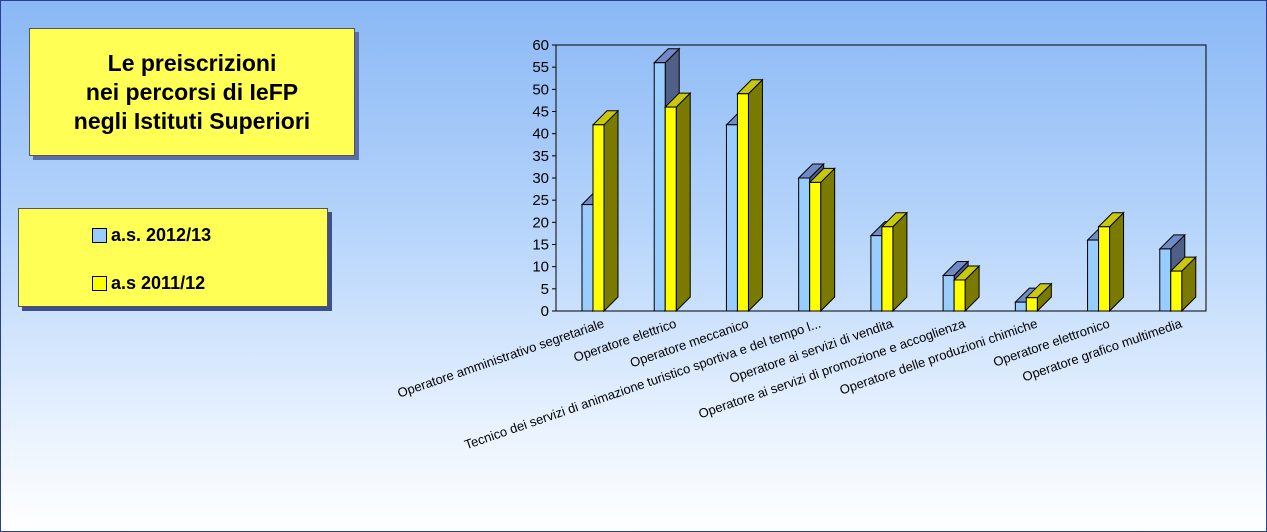 The image size is (1267, 532). I want to click on y-tick-label: 55, so click(540, 67).